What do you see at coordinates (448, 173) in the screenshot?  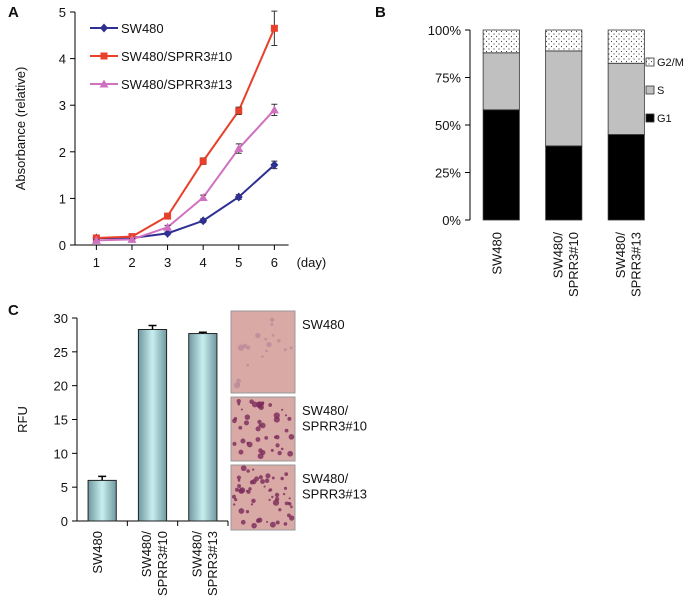 I see `y-tick-label: 25%` at bounding box center [448, 173].